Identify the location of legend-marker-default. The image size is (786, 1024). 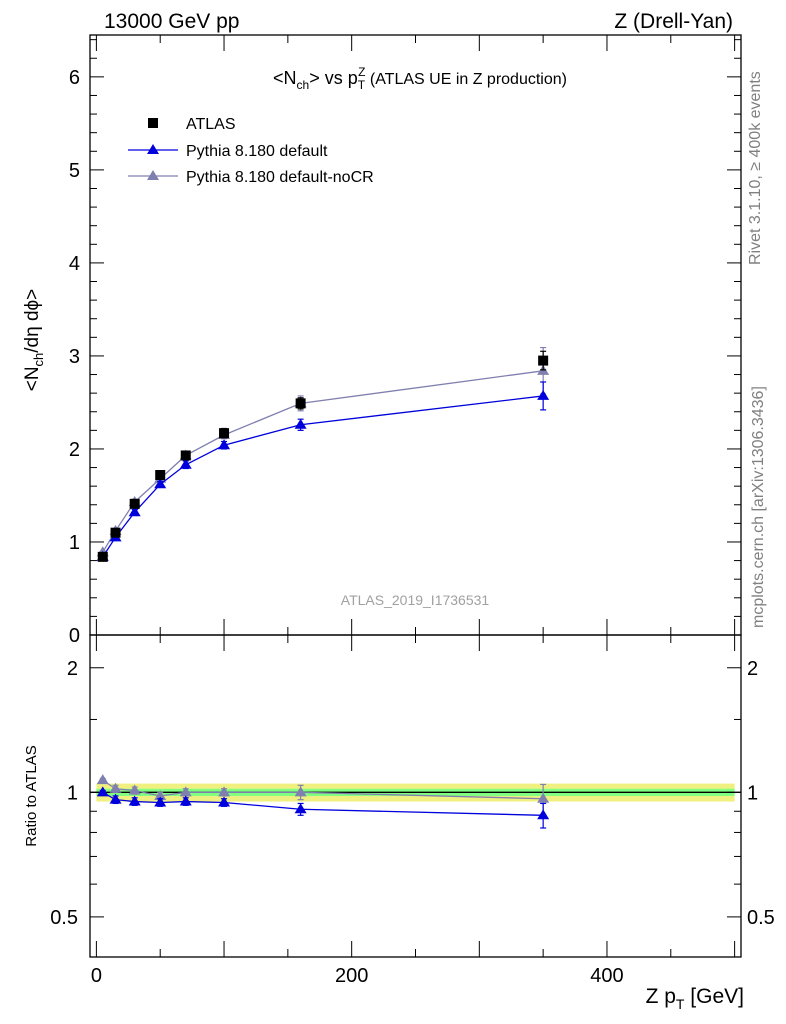
(153, 149).